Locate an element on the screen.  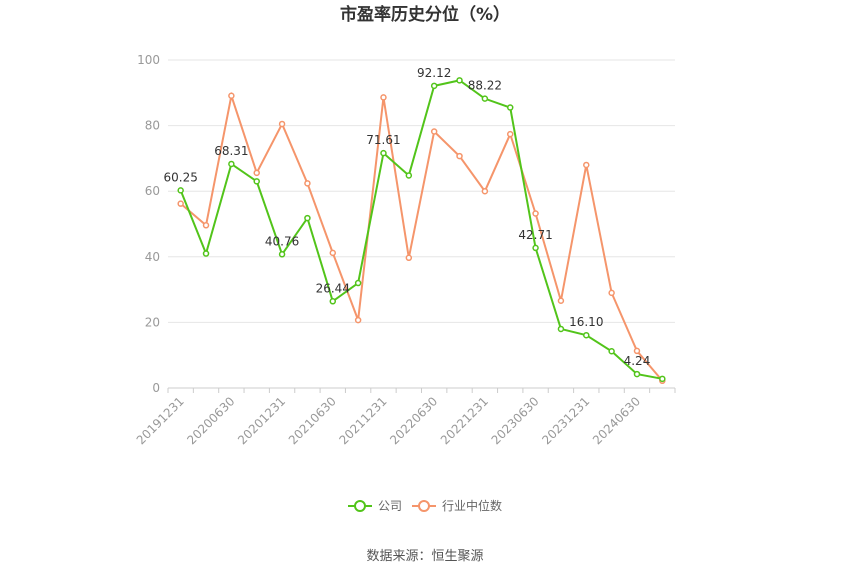
y-tick-label: 60 is located at coordinates (152, 191).